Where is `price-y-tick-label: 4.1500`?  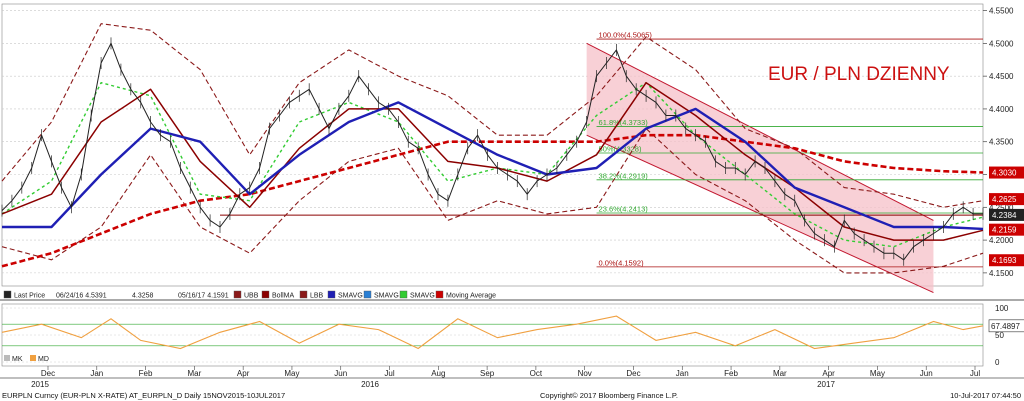 price-y-tick-label: 4.1500 is located at coordinates (1001, 273).